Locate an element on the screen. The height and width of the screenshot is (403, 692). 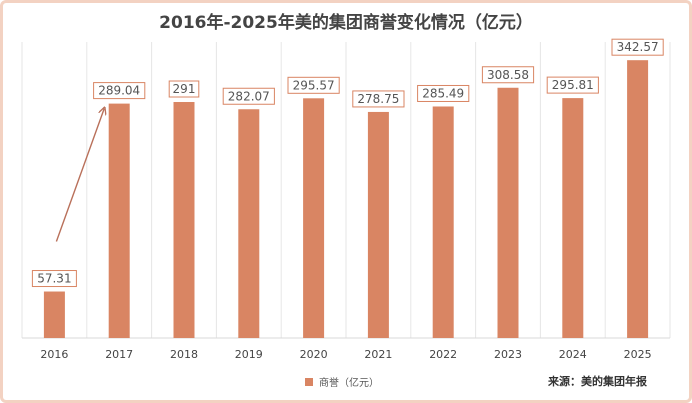
data-label-2017: 289.04 is located at coordinates (119, 91).